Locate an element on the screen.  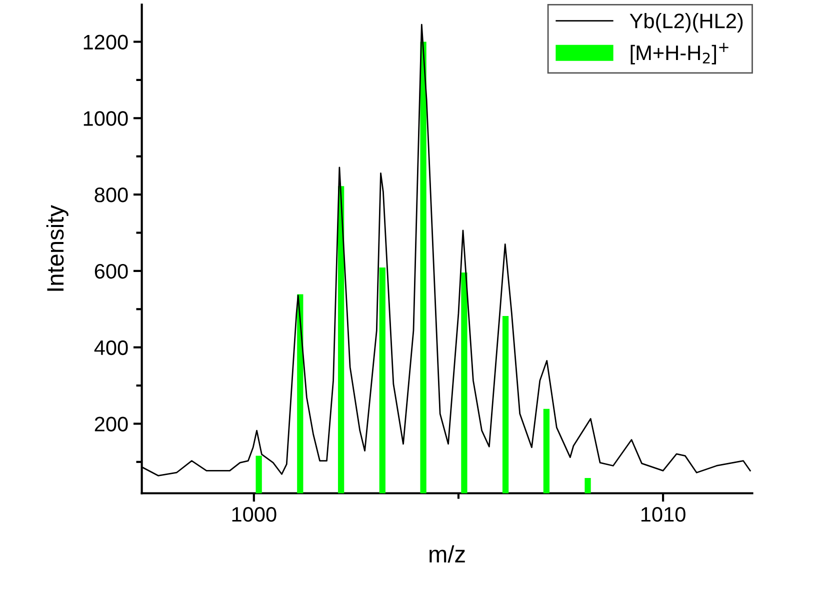
y-tick-label: 400 is located at coordinates (111, 348).